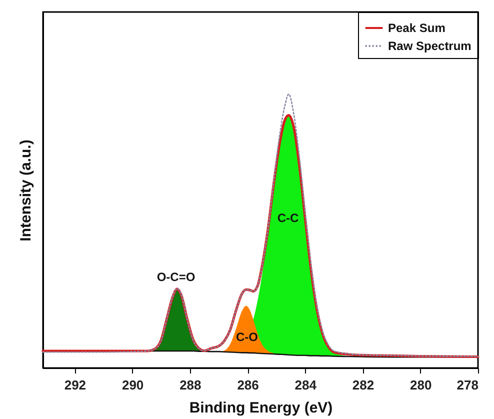  What do you see at coordinates (26, 191) in the screenshot?
I see `y-axis-title: Intensity (a.u.)` at bounding box center [26, 191].